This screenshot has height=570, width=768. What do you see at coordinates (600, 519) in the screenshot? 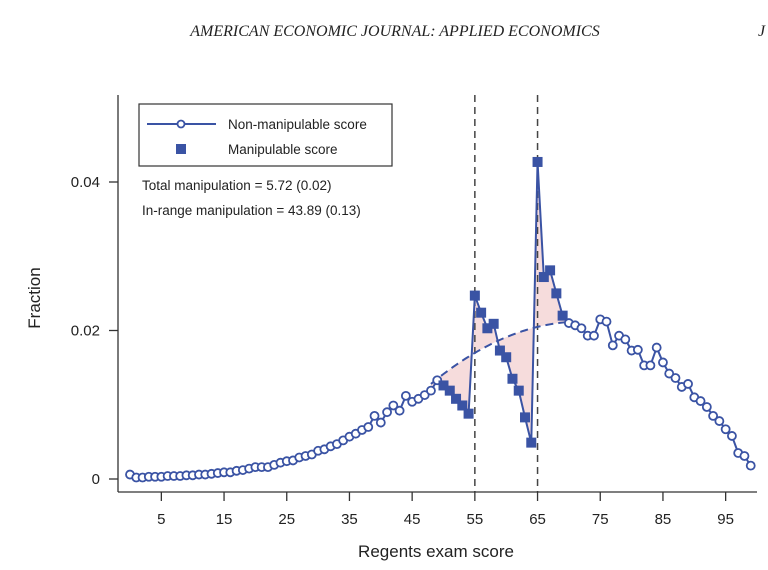
I see `x-tick-label: 75` at bounding box center [600, 519].